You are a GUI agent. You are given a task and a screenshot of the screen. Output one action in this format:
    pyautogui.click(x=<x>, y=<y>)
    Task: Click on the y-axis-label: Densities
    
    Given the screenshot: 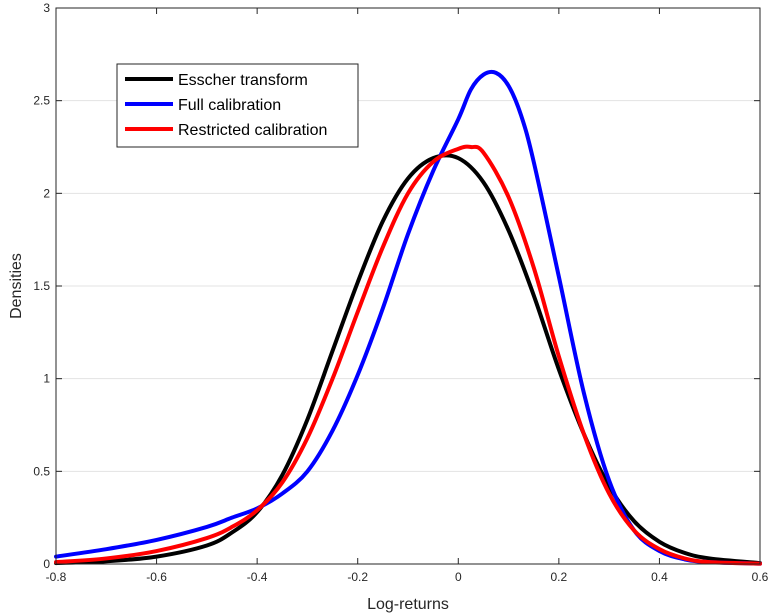 What is the action you would take?
    pyautogui.click(x=16, y=286)
    